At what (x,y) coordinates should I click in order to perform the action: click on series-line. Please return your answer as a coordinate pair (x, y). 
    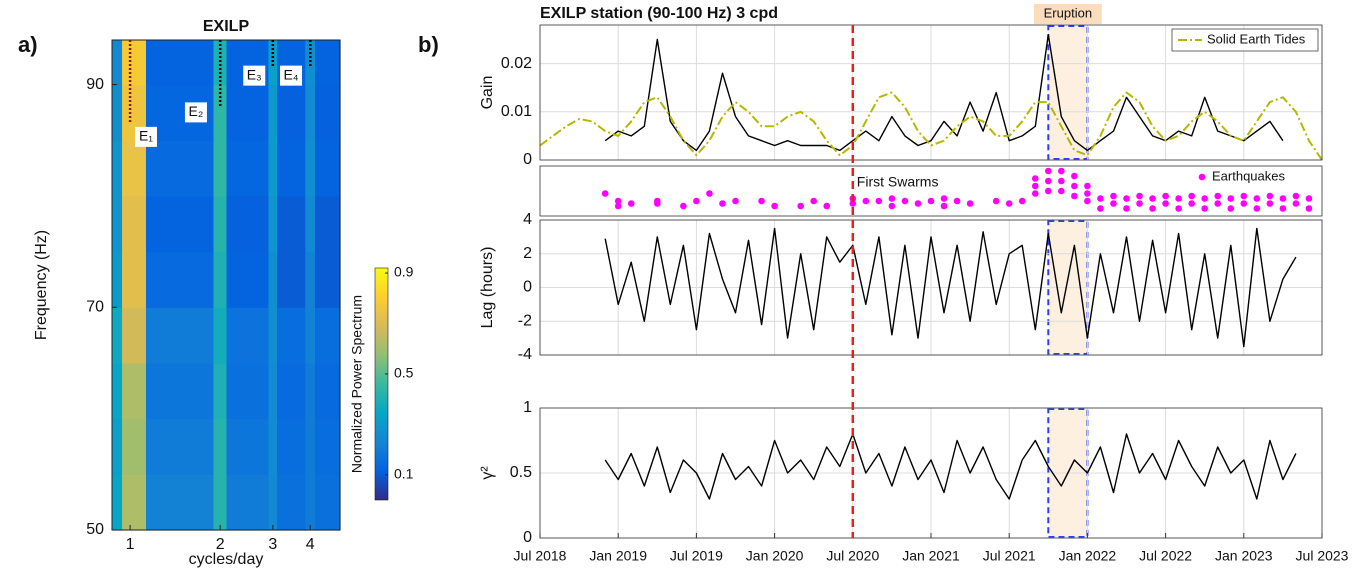
    Looking at the image, I should click on (931, 126).